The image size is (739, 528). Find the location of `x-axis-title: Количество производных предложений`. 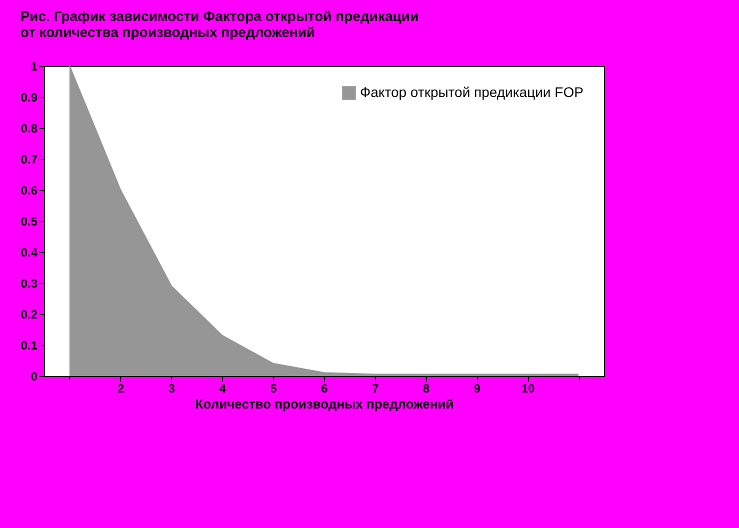

x-axis-title: Количество производных предложений is located at coordinates (324, 404).